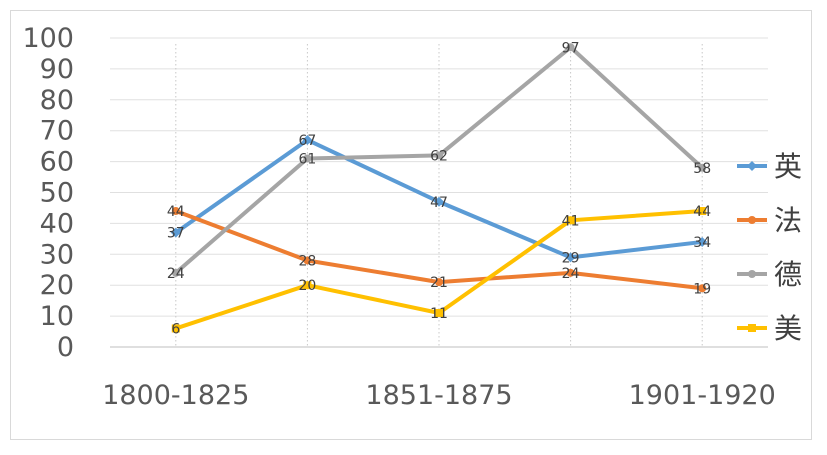  Describe the element at coordinates (48, 38) in the screenshot. I see `y-tick-label: 100` at that location.